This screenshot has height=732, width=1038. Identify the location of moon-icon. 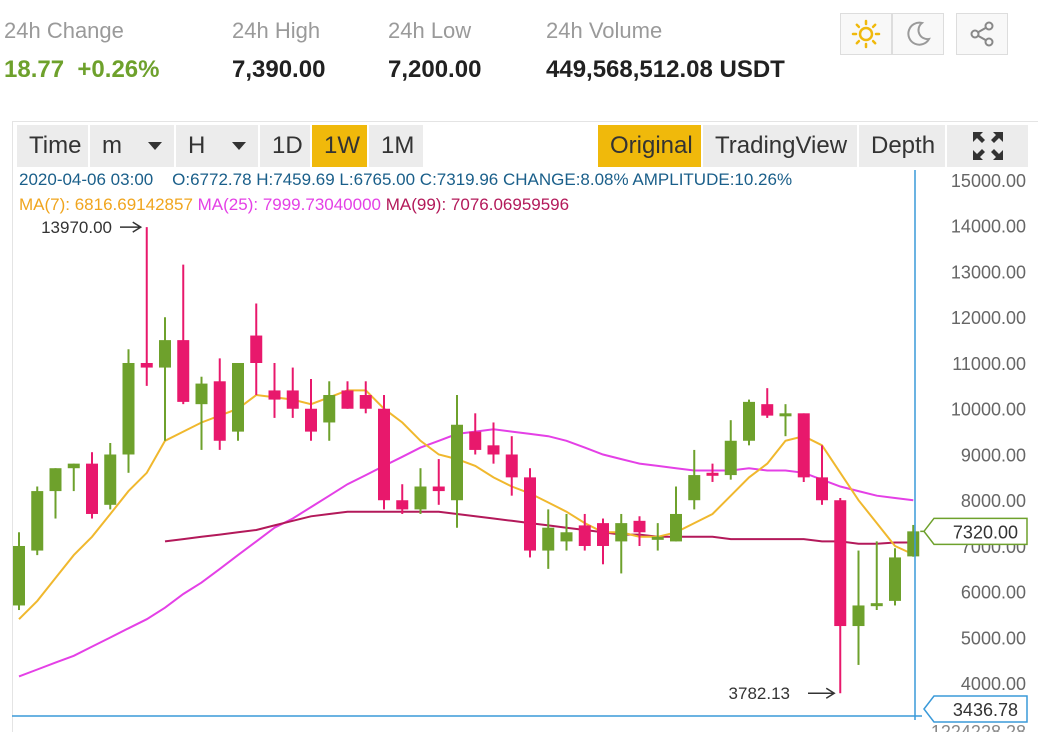
(919, 33).